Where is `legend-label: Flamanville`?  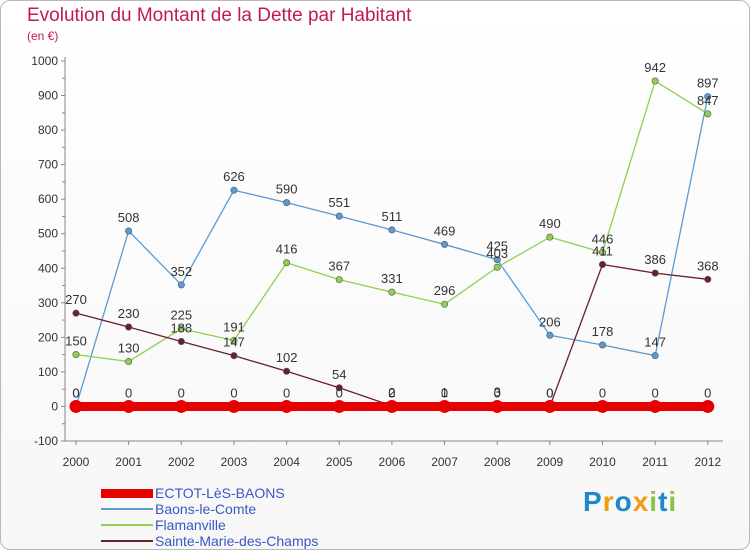 legend-label: Flamanville is located at coordinates (190, 525).